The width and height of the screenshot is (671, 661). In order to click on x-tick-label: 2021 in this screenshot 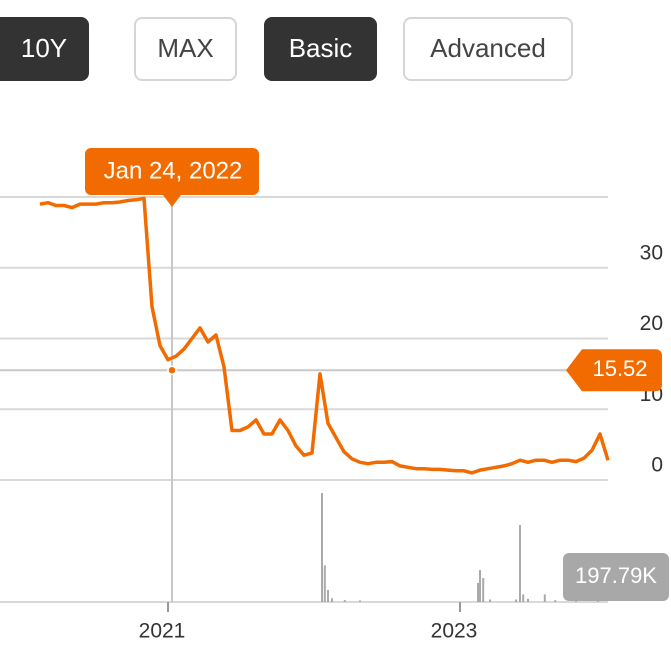, I will do `click(162, 631)`.